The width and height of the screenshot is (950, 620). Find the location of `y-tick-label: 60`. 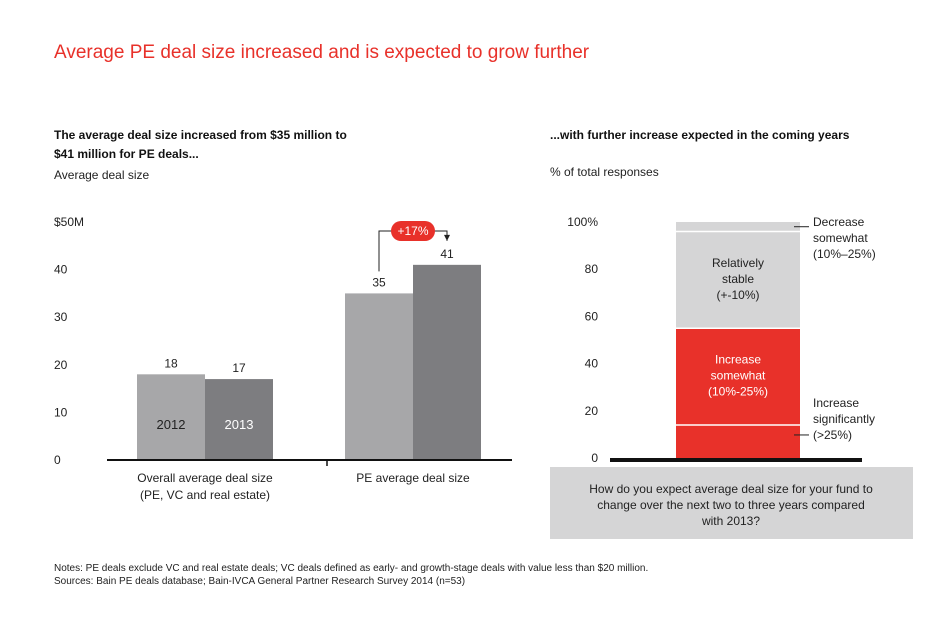

y-tick-label: 60 is located at coordinates (592, 316).